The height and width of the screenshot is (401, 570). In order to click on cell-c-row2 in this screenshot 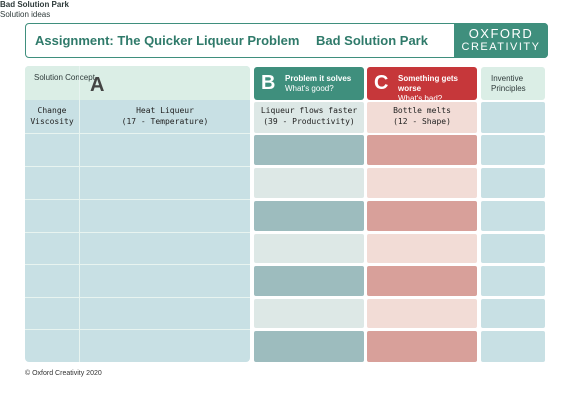, I will do `click(422, 150)`.